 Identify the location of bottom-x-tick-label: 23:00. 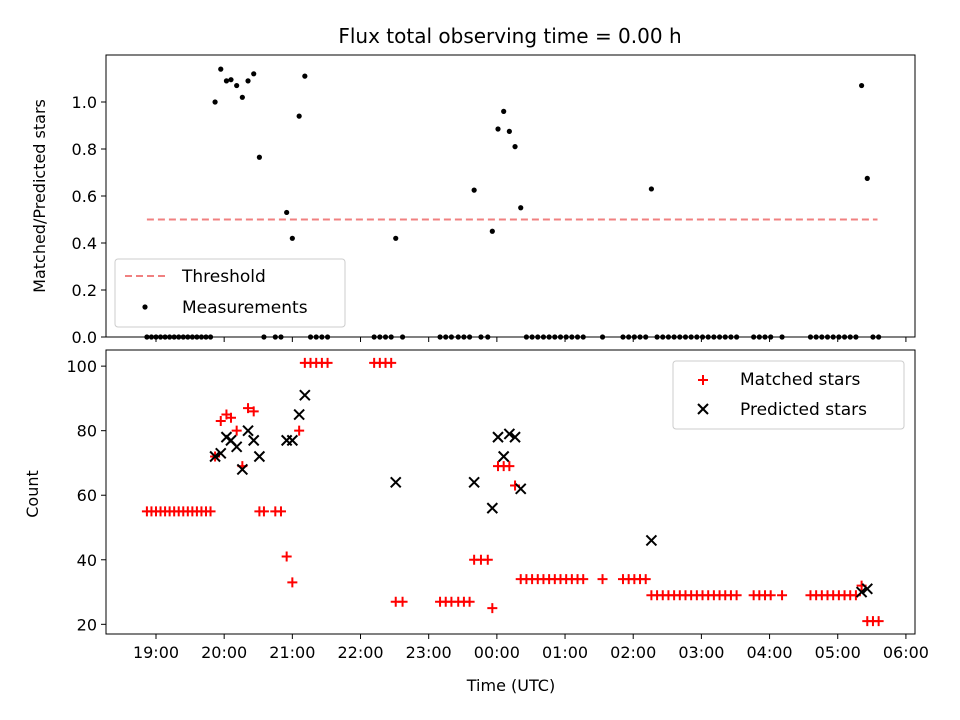
(429, 652).